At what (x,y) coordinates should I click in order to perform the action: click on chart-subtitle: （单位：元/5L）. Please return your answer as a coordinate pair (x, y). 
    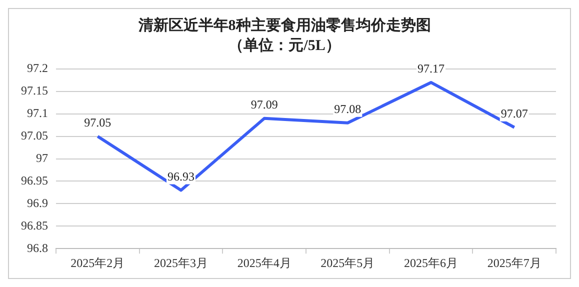
    Looking at the image, I should click on (284, 45).